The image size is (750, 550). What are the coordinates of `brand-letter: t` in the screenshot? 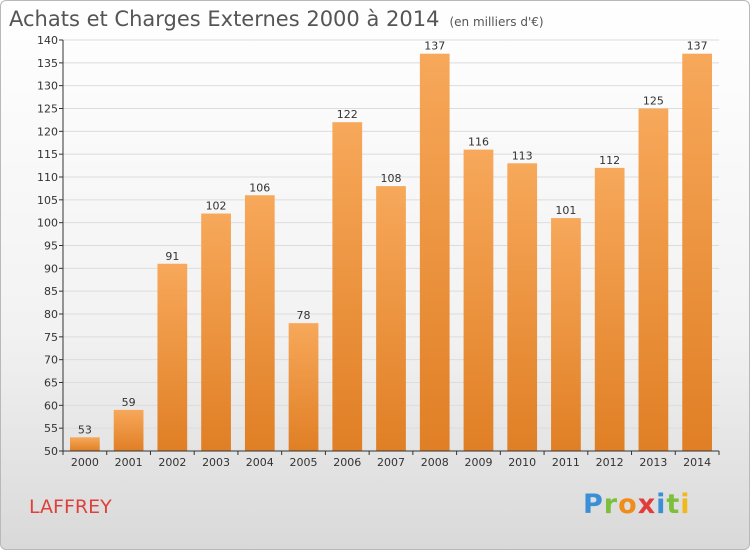 It's located at (673, 504).